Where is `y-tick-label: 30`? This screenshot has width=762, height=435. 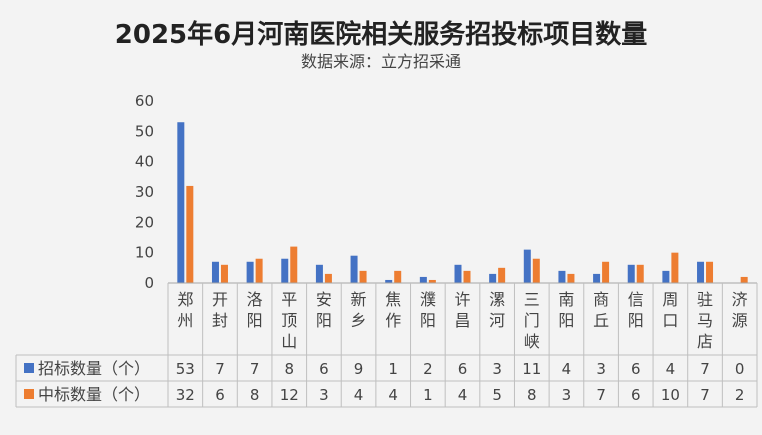
y-tick-label: 30 is located at coordinates (144, 192).